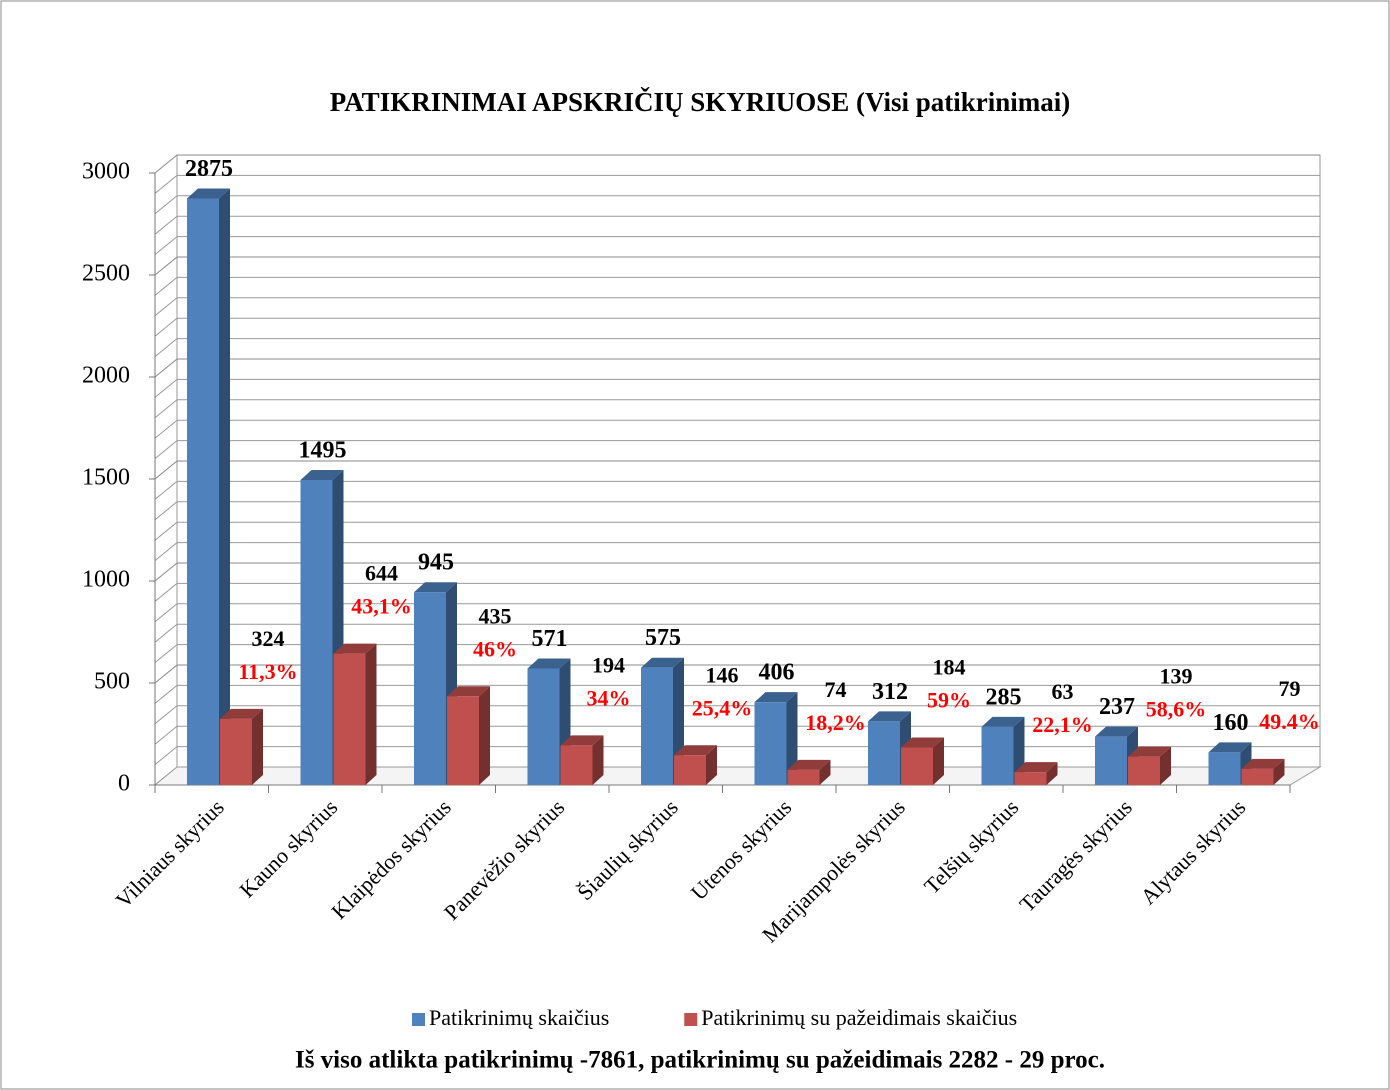  What do you see at coordinates (268, 638) in the screenshot?
I see `value-label: 324` at bounding box center [268, 638].